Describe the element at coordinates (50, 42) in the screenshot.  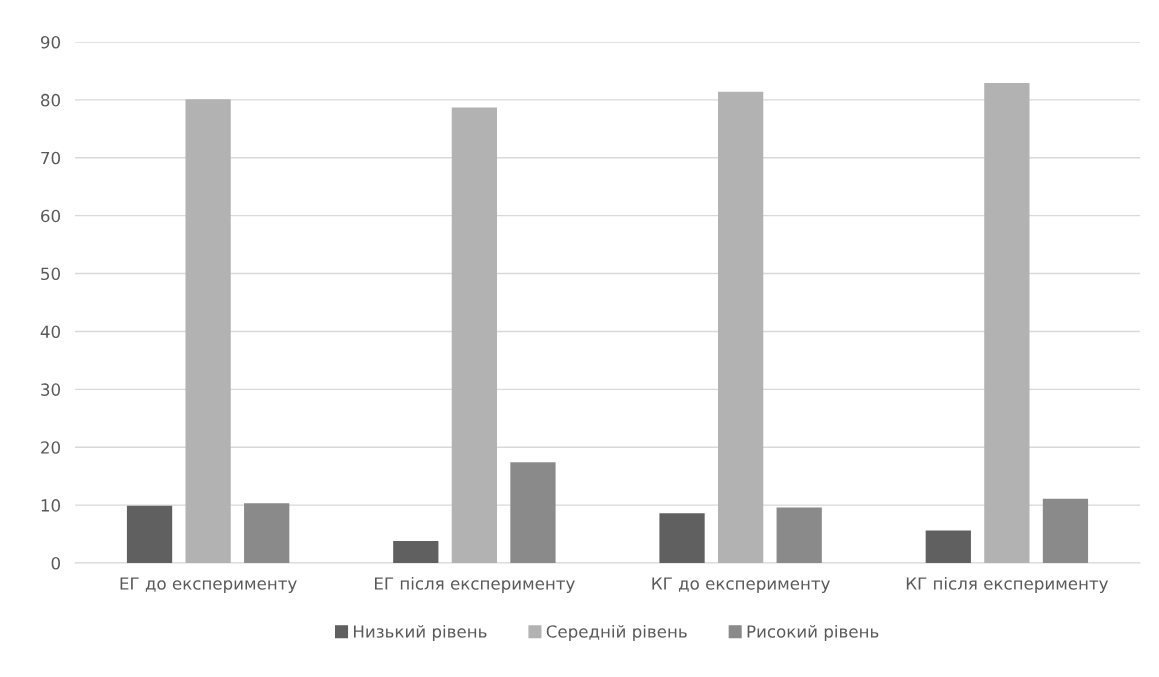
I see `y-tick-label: 90` at that location.